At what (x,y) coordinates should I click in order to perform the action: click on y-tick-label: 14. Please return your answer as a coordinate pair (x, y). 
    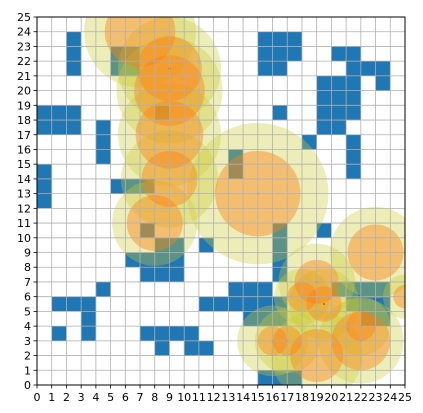
    Looking at the image, I should click on (24, 179).